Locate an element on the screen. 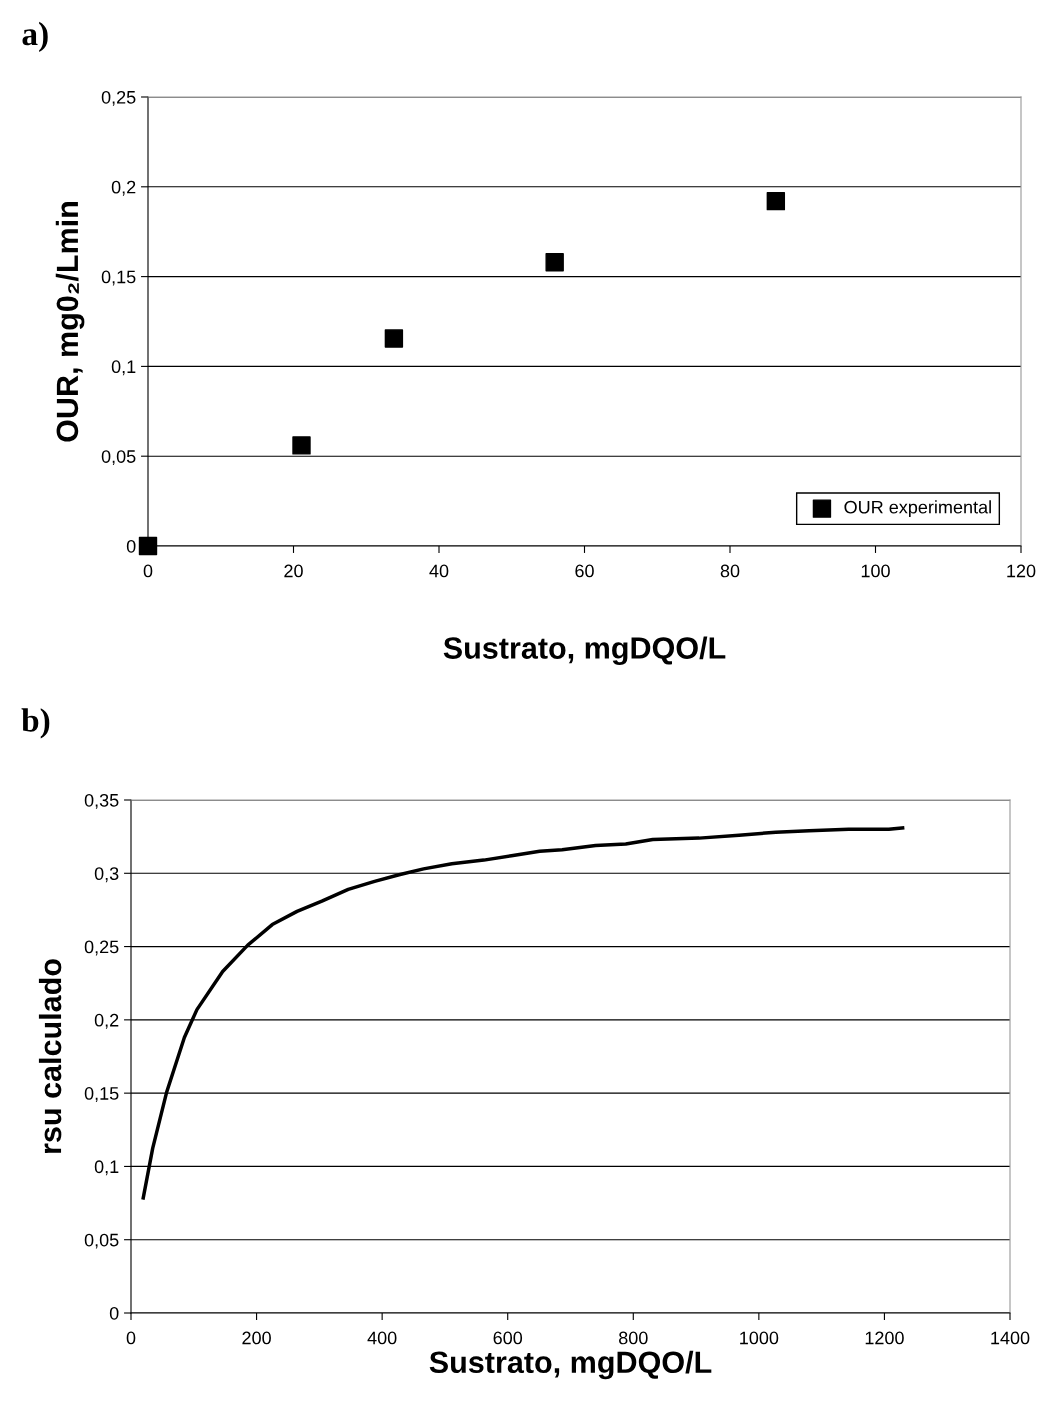 The width and height of the screenshot is (1051, 1411). x-tick-label: 600 is located at coordinates (508, 1338).